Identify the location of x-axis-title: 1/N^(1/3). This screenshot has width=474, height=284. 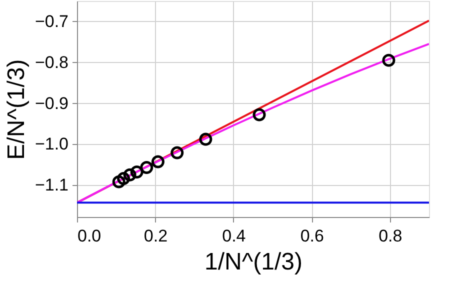
(253, 262).